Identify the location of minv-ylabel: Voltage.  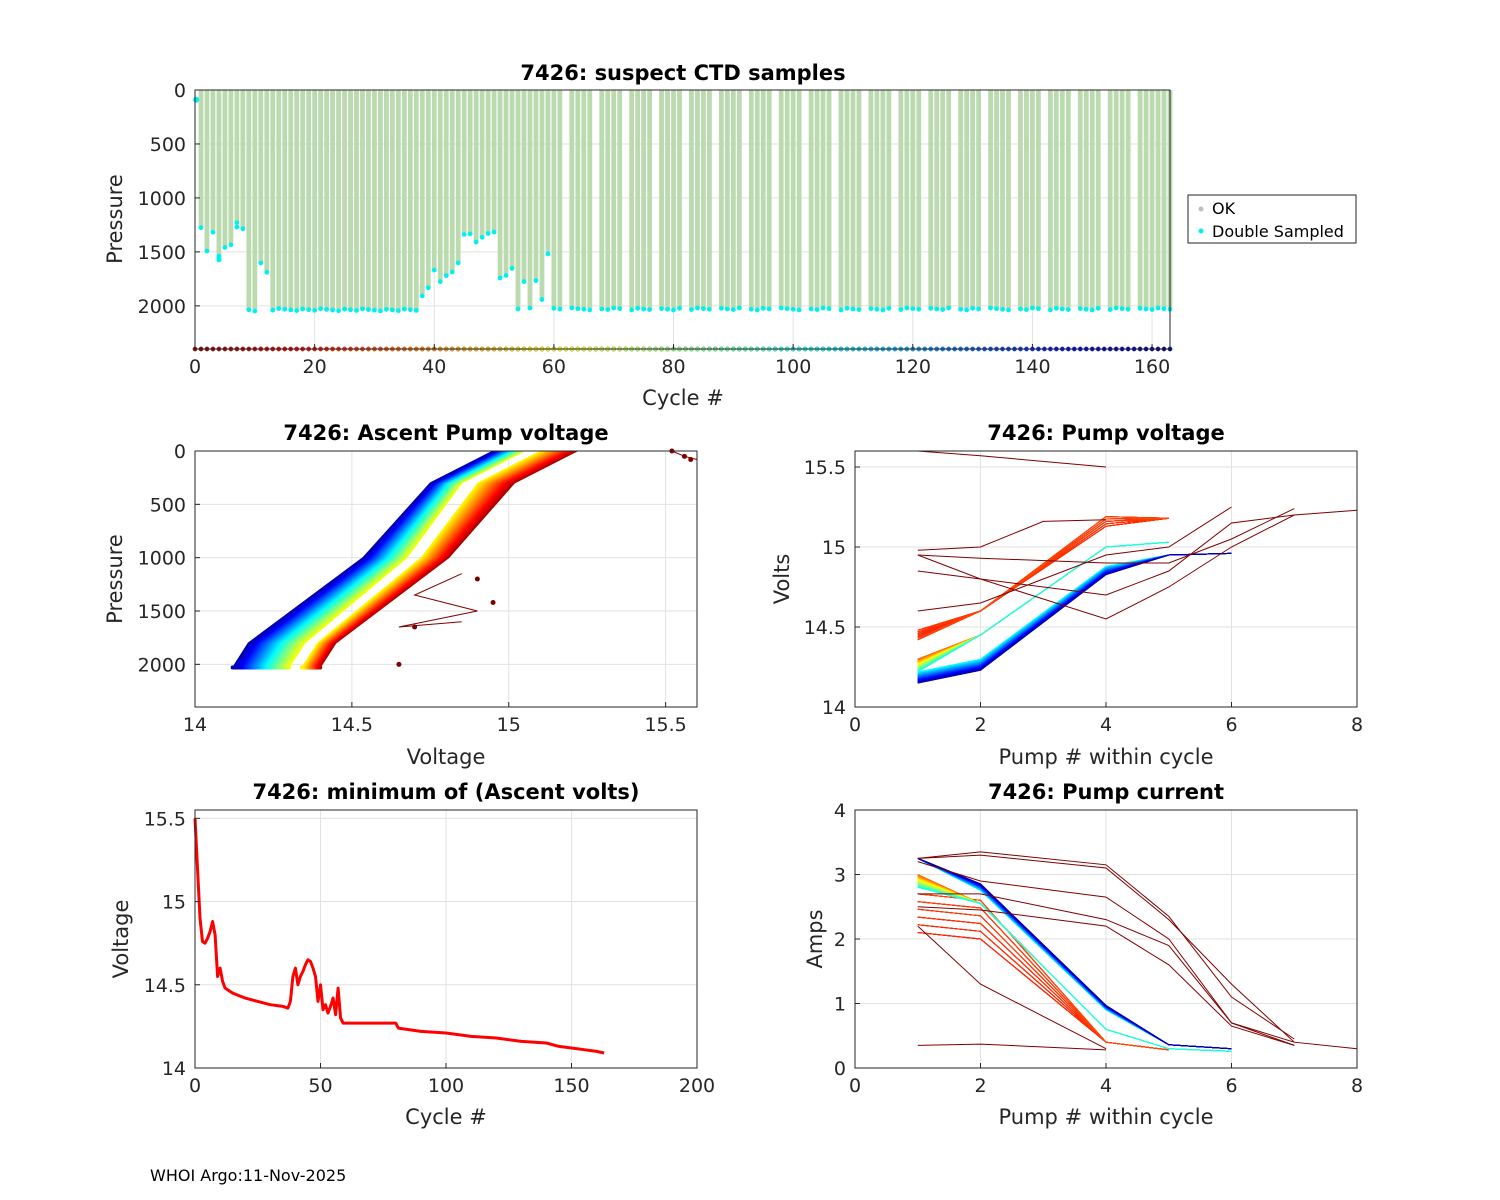
(121, 939).